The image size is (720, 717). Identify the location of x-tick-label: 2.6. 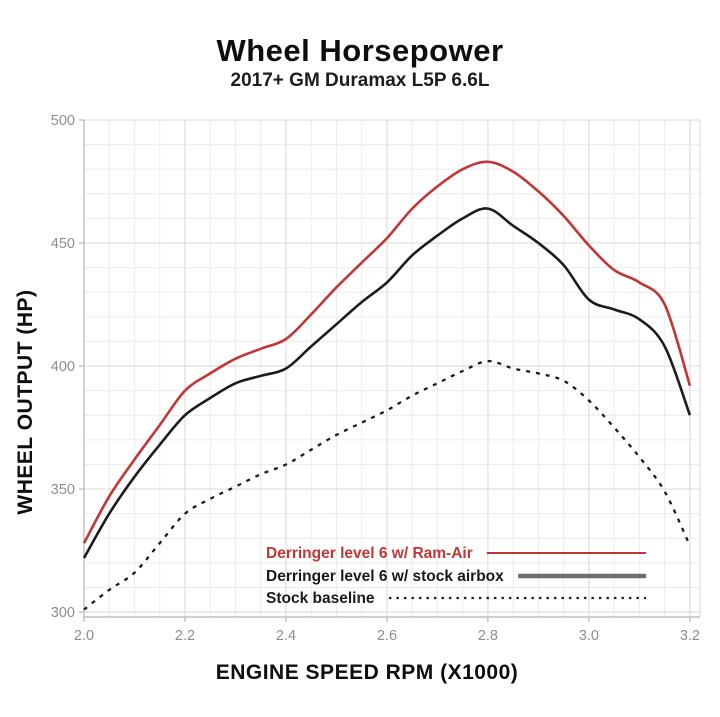
(387, 636).